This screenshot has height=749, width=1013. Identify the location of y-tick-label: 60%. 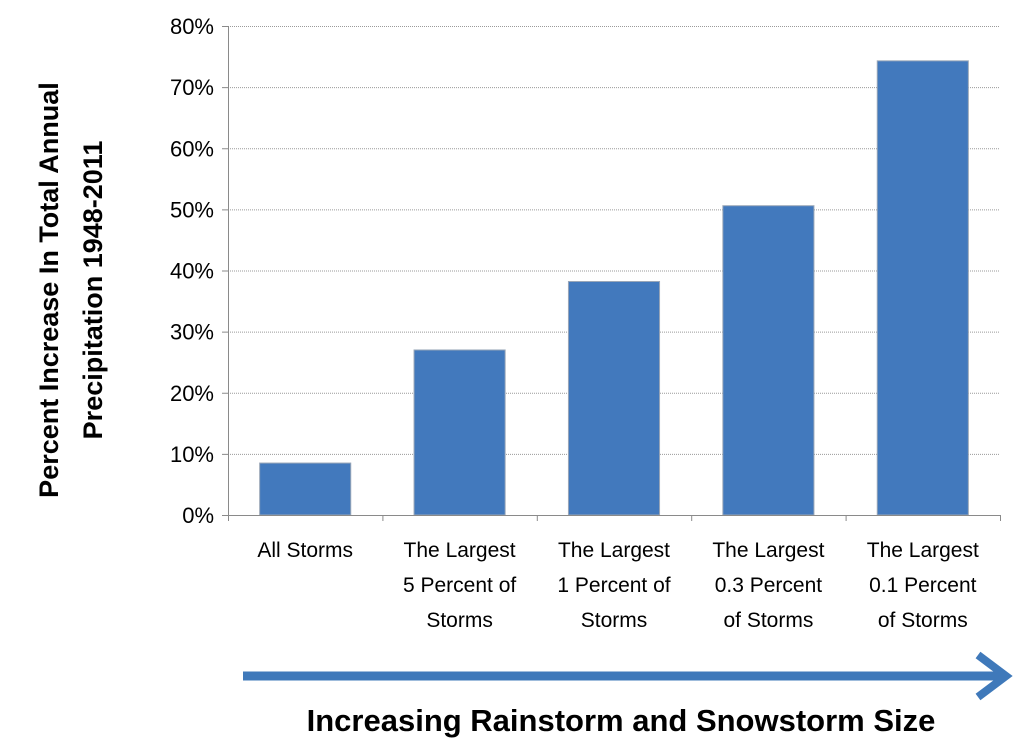
(192, 148).